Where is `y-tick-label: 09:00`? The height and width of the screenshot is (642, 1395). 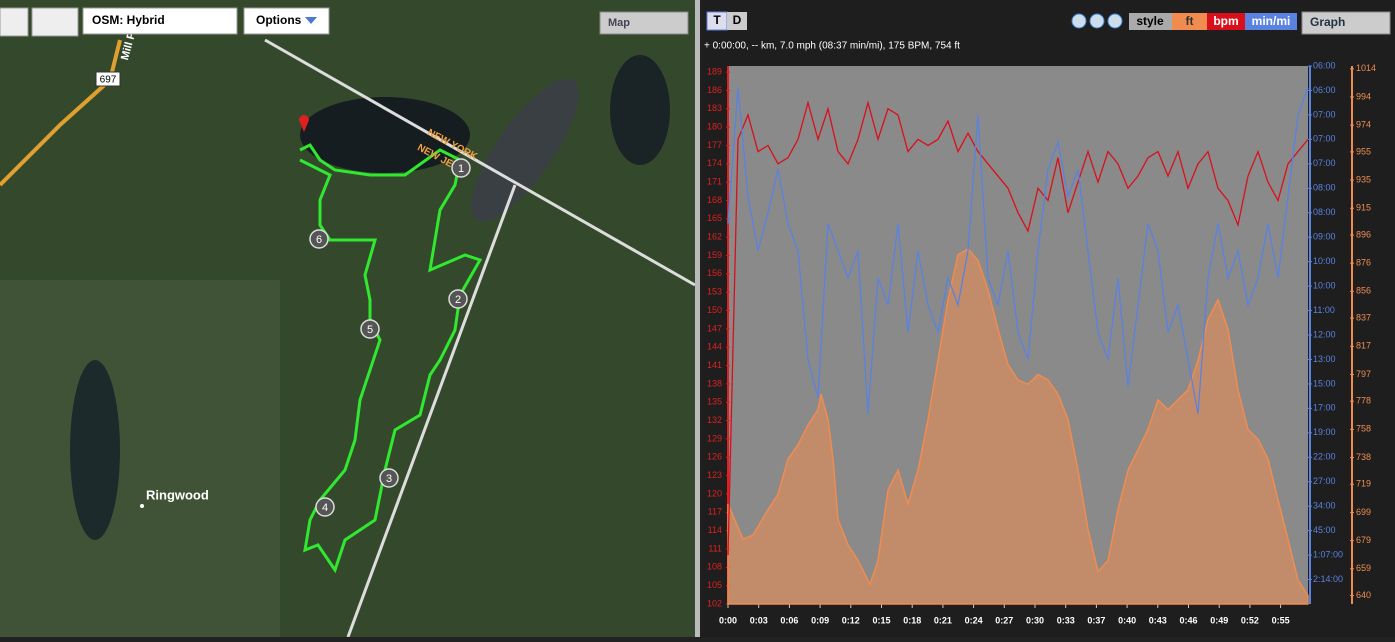
y-tick-label: 09:00 is located at coordinates (1324, 237).